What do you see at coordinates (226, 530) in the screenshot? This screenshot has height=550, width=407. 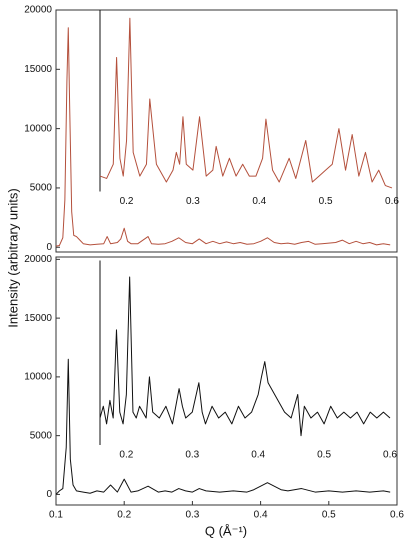 I see `x-axis-label: Q (Å⁻¹)` at bounding box center [226, 530].